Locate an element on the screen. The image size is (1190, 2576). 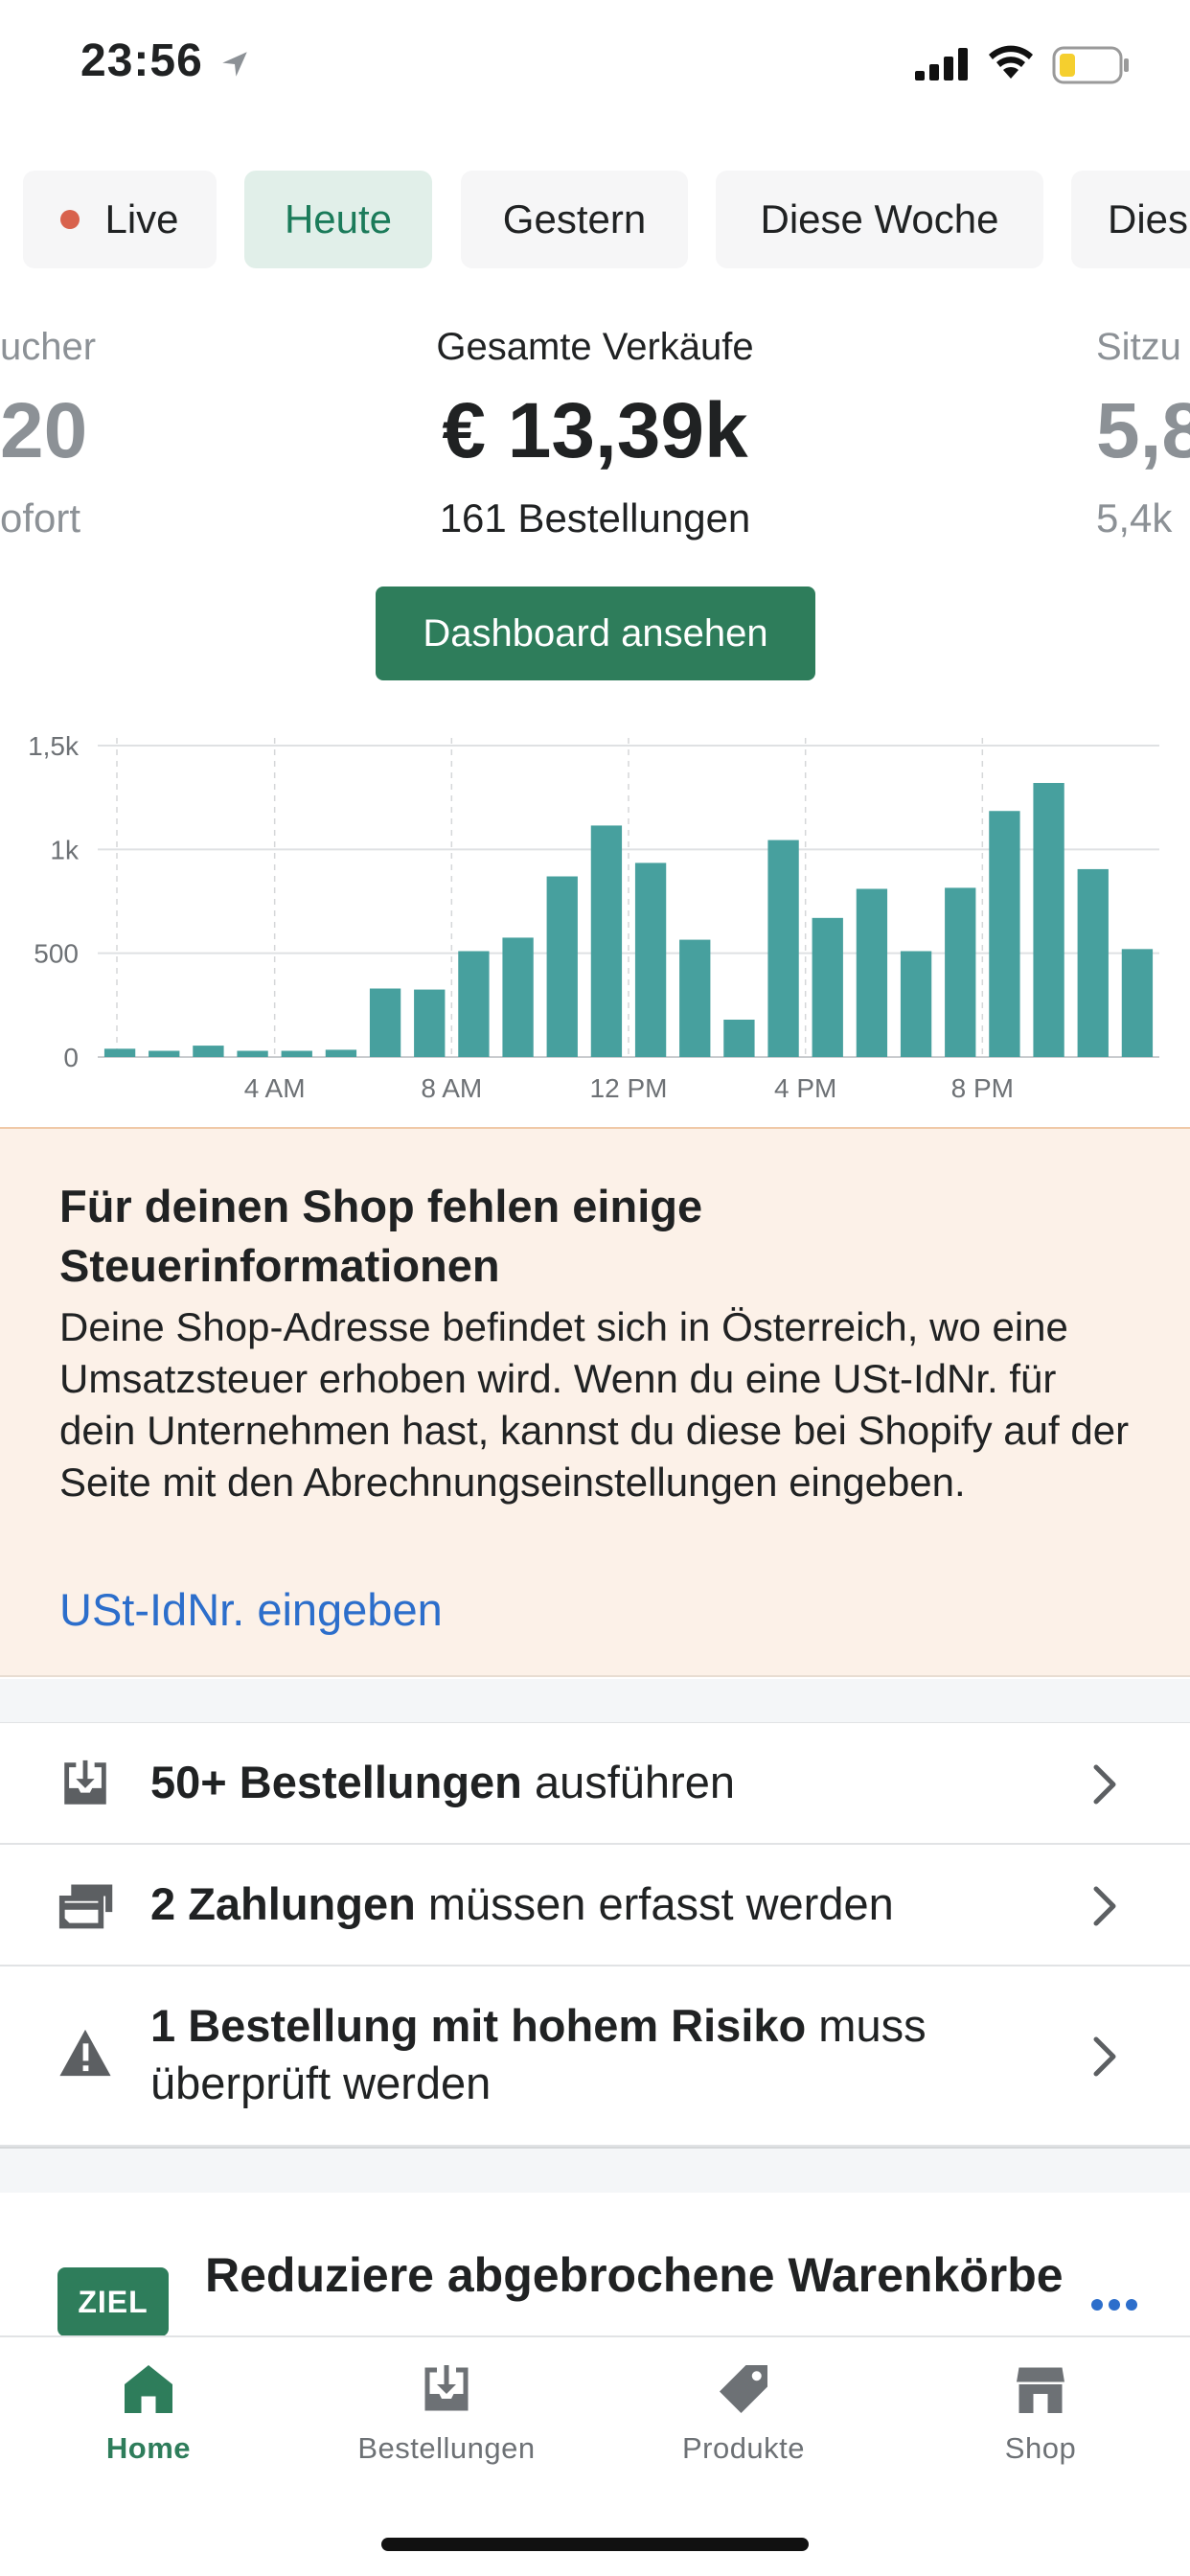
tab-orders: Bestellungen is located at coordinates (447, 2413).